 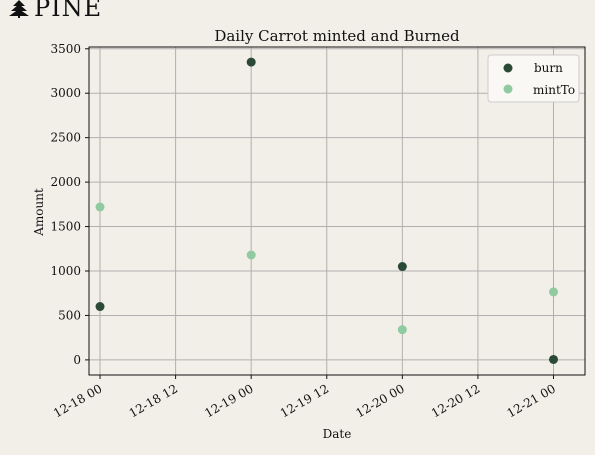 I want to click on chart-title: Daily Carrot minted and Burned, so click(x=337, y=36).